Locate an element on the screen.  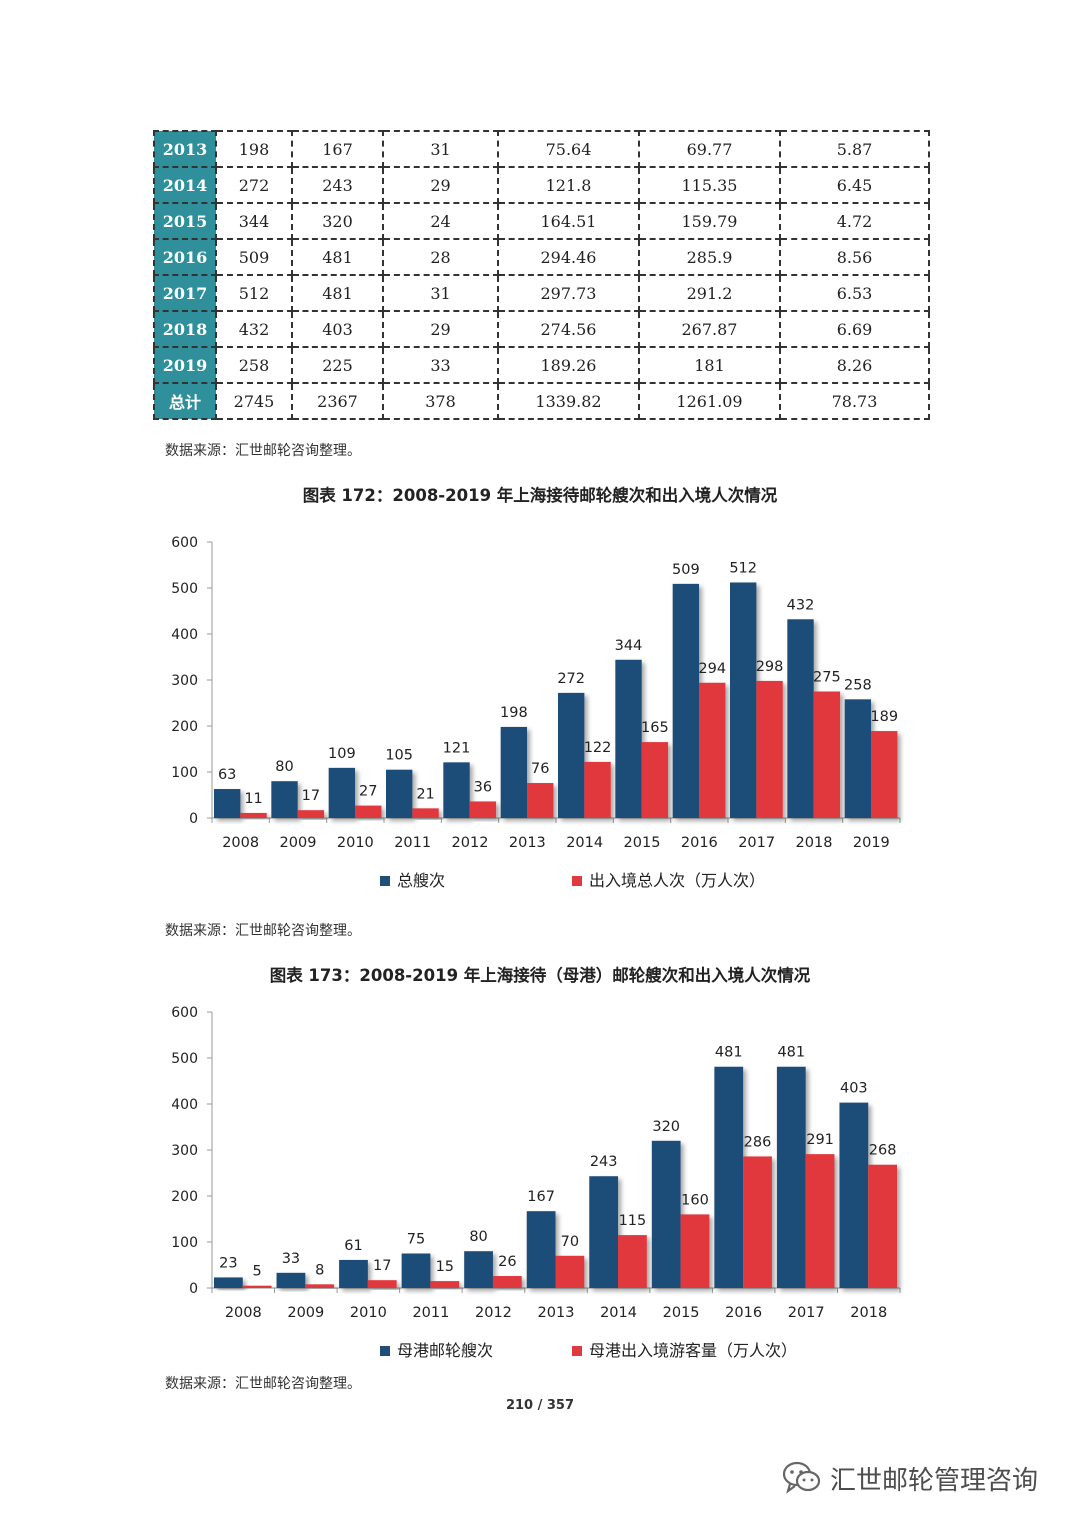
table-cell: 4.72 is located at coordinates (854, 221).